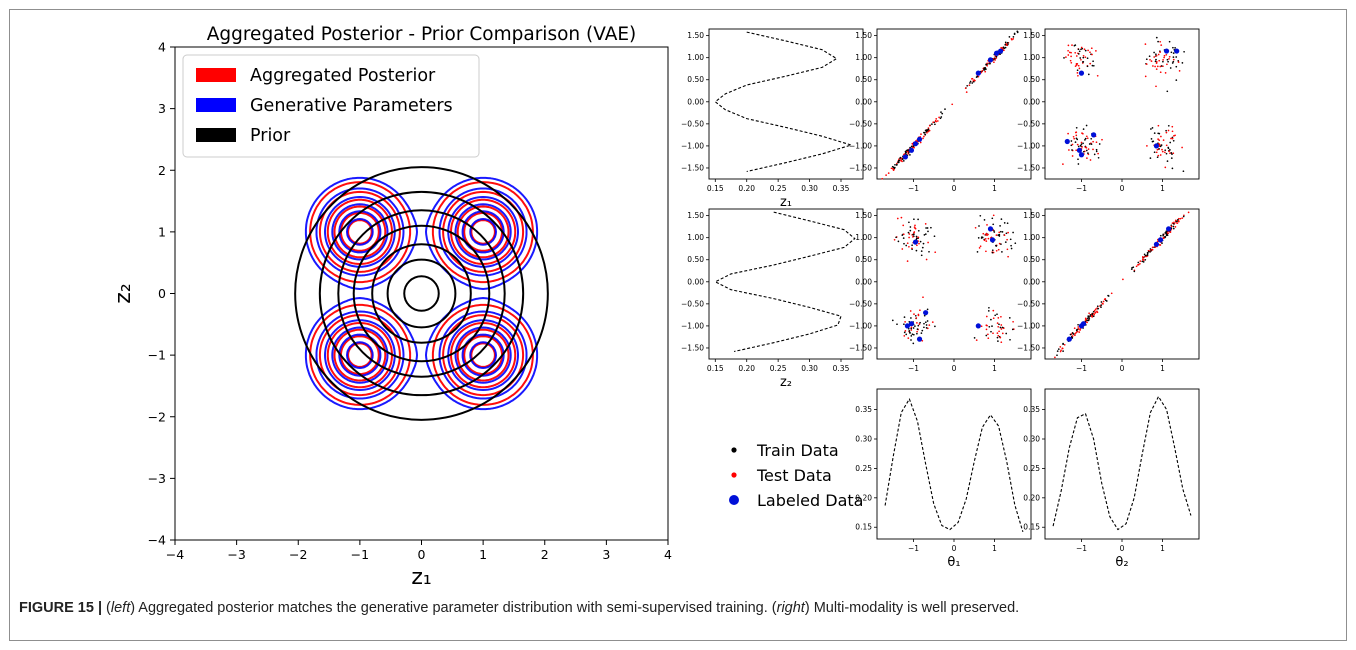 The width and height of the screenshot is (1356, 650). Describe the element at coordinates (841, 368) in the screenshot. I see `x-tick-label: 0.35` at that location.